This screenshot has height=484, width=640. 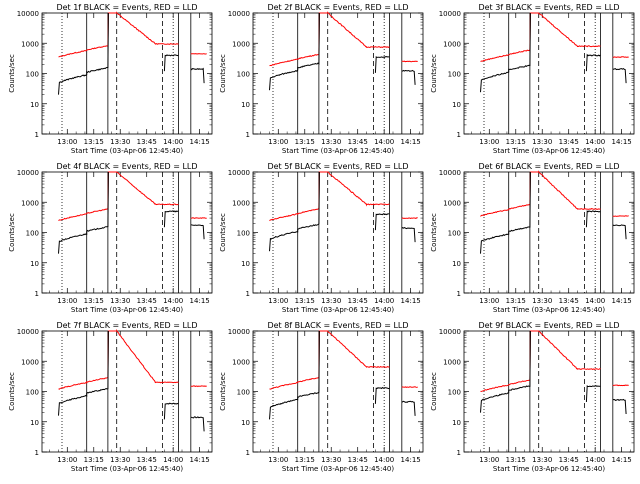 What do you see at coordinates (548, 325) in the screenshot?
I see `panel-title: Det 9f BLACK = Events, RED = LLD` at bounding box center [548, 325].